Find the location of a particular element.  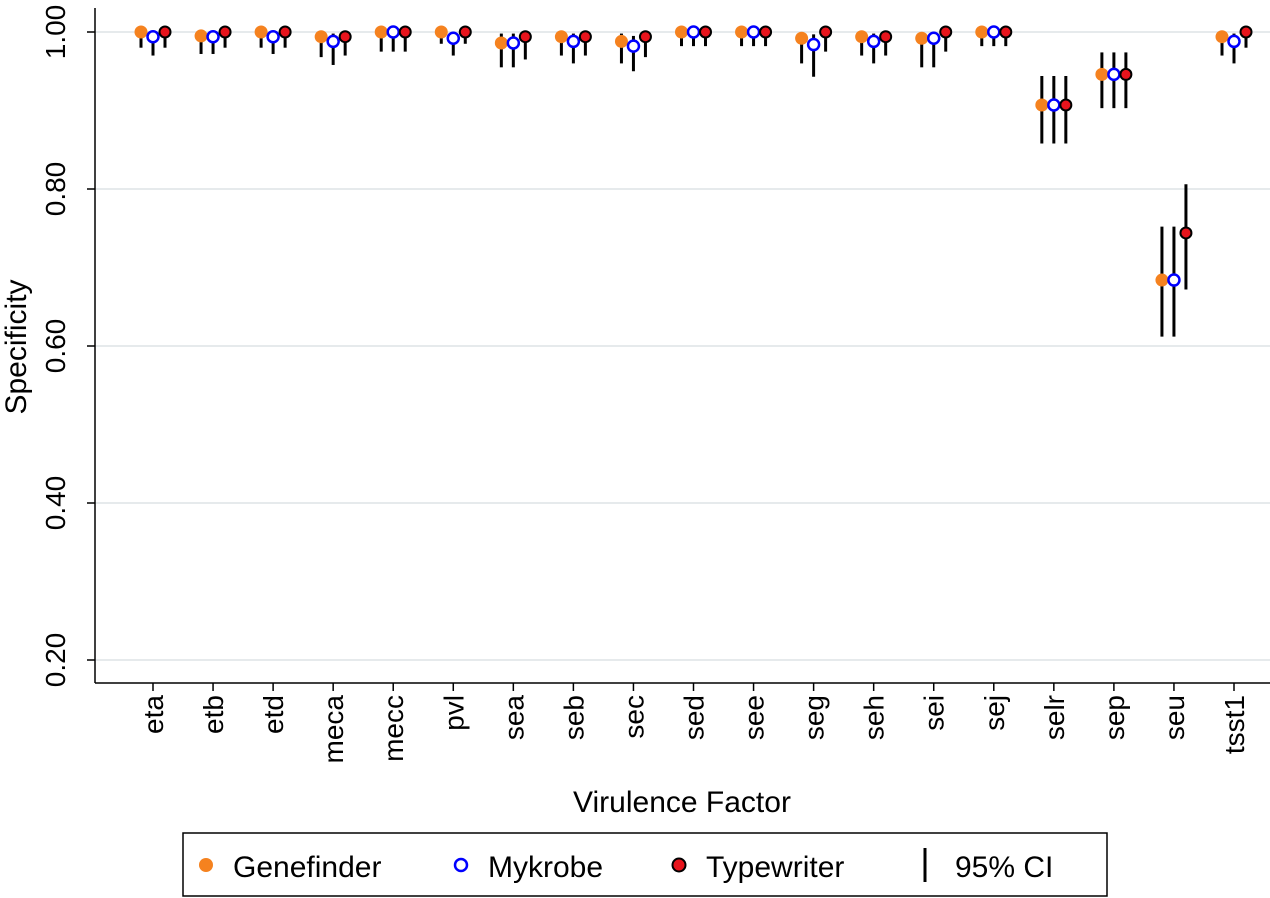

y-axis-title: Specificity is located at coordinates (16, 346).